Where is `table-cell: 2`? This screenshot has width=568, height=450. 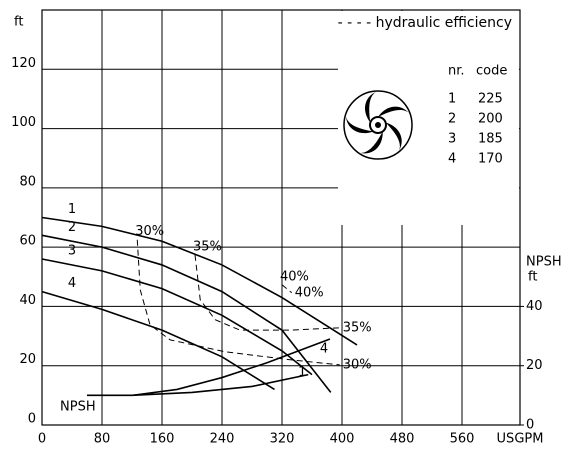 table-cell: 2 is located at coordinates (452, 119).